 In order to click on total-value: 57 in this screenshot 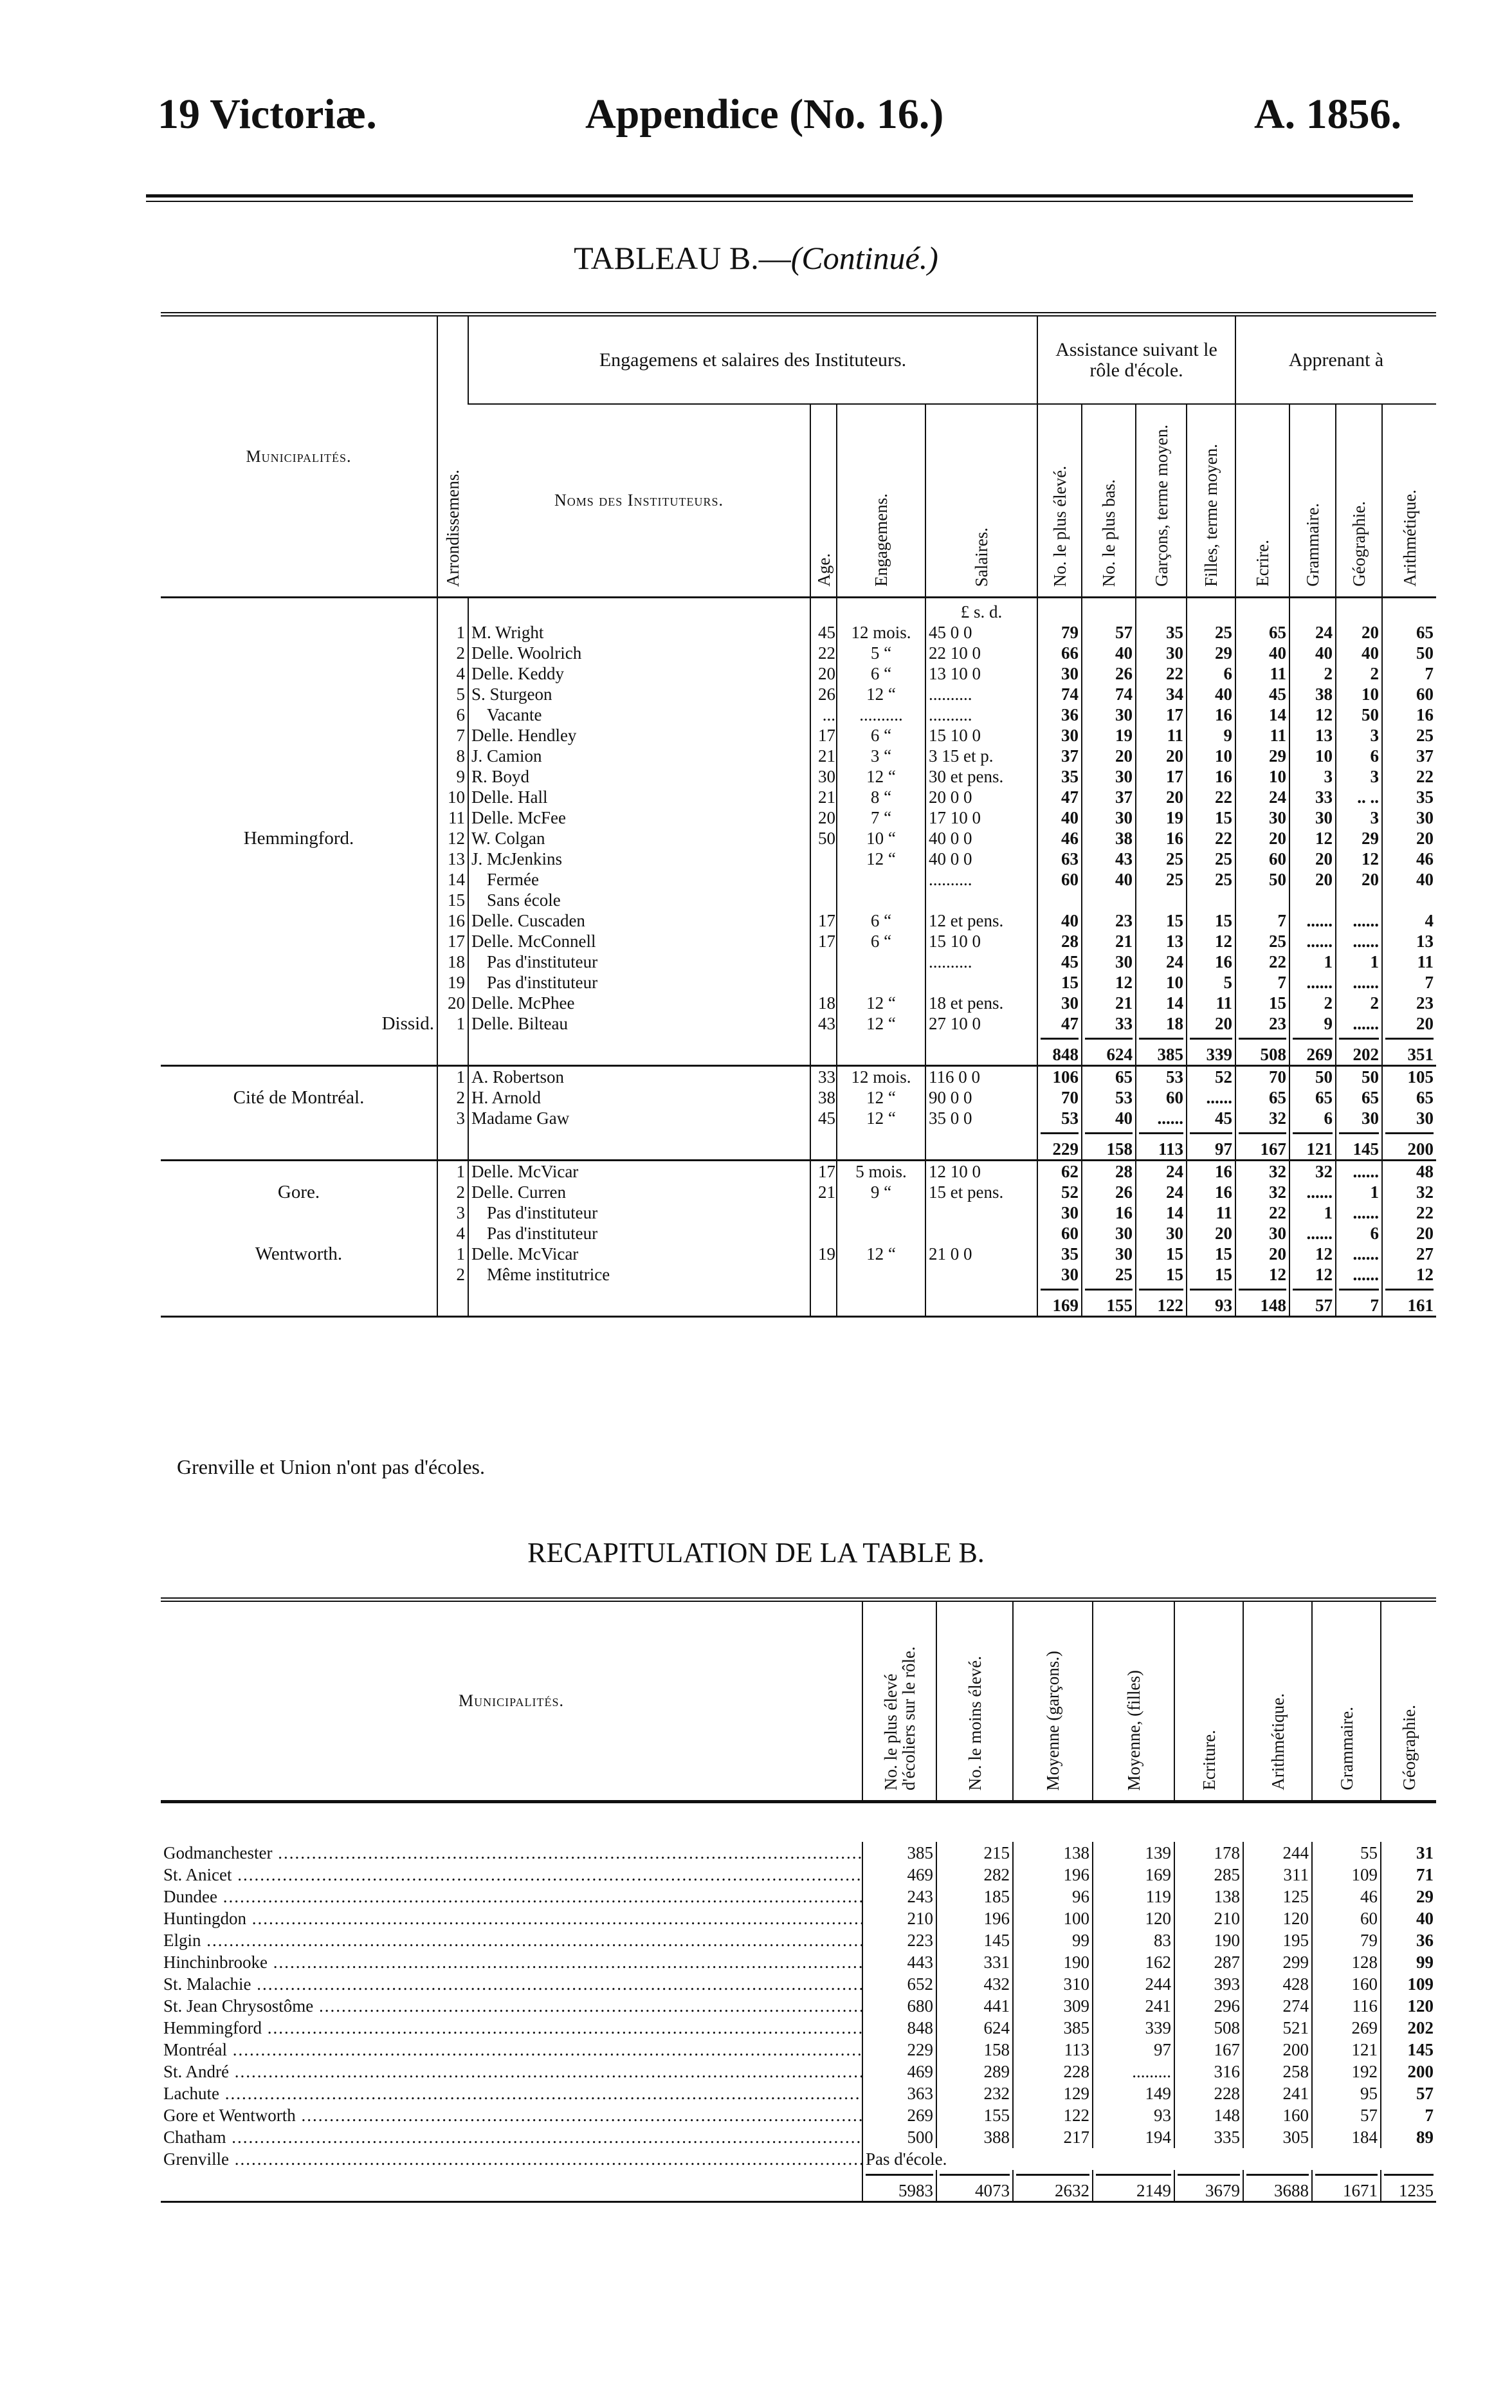, I will do `click(1313, 1303)`.